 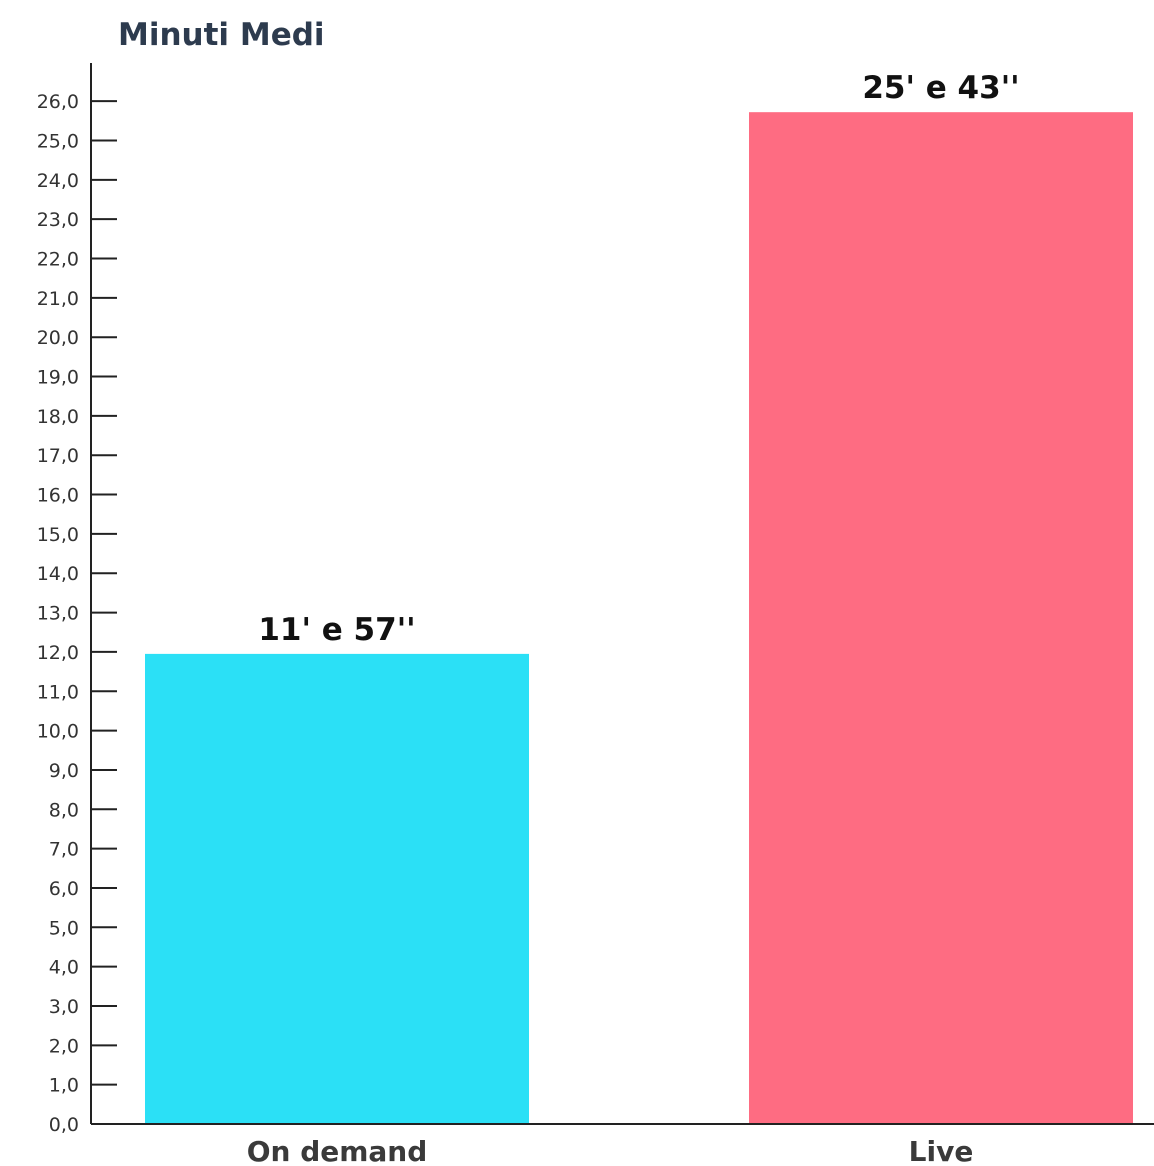 What do you see at coordinates (64, 968) in the screenshot?
I see `y-tick-label: 4,0` at bounding box center [64, 968].